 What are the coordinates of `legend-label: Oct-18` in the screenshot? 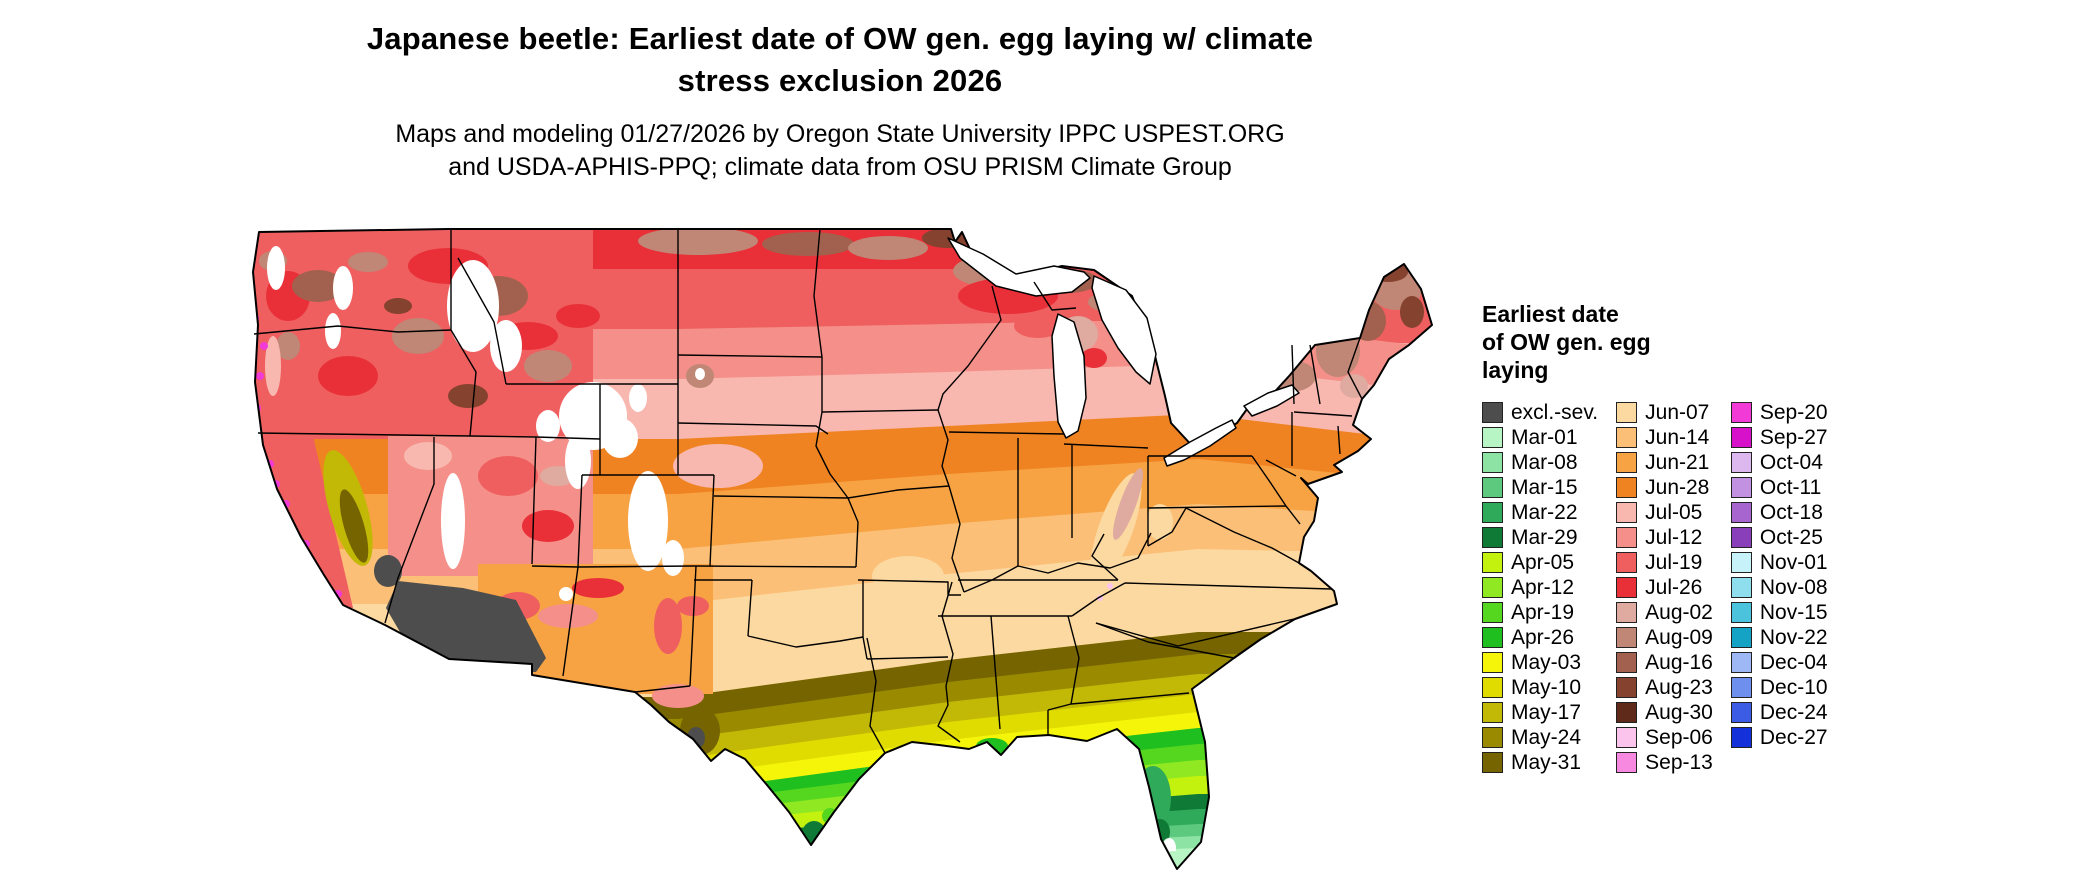 It's located at (1791, 512).